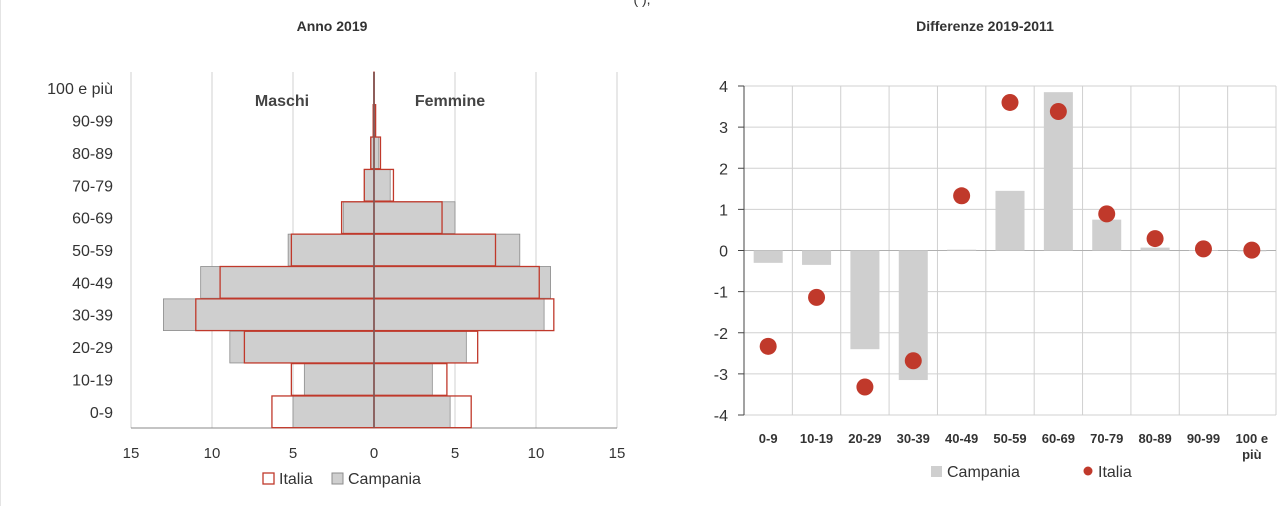 The width and height of the screenshot is (1284, 511). I want to click on pyramid-category-label: 0-9, so click(101, 413).